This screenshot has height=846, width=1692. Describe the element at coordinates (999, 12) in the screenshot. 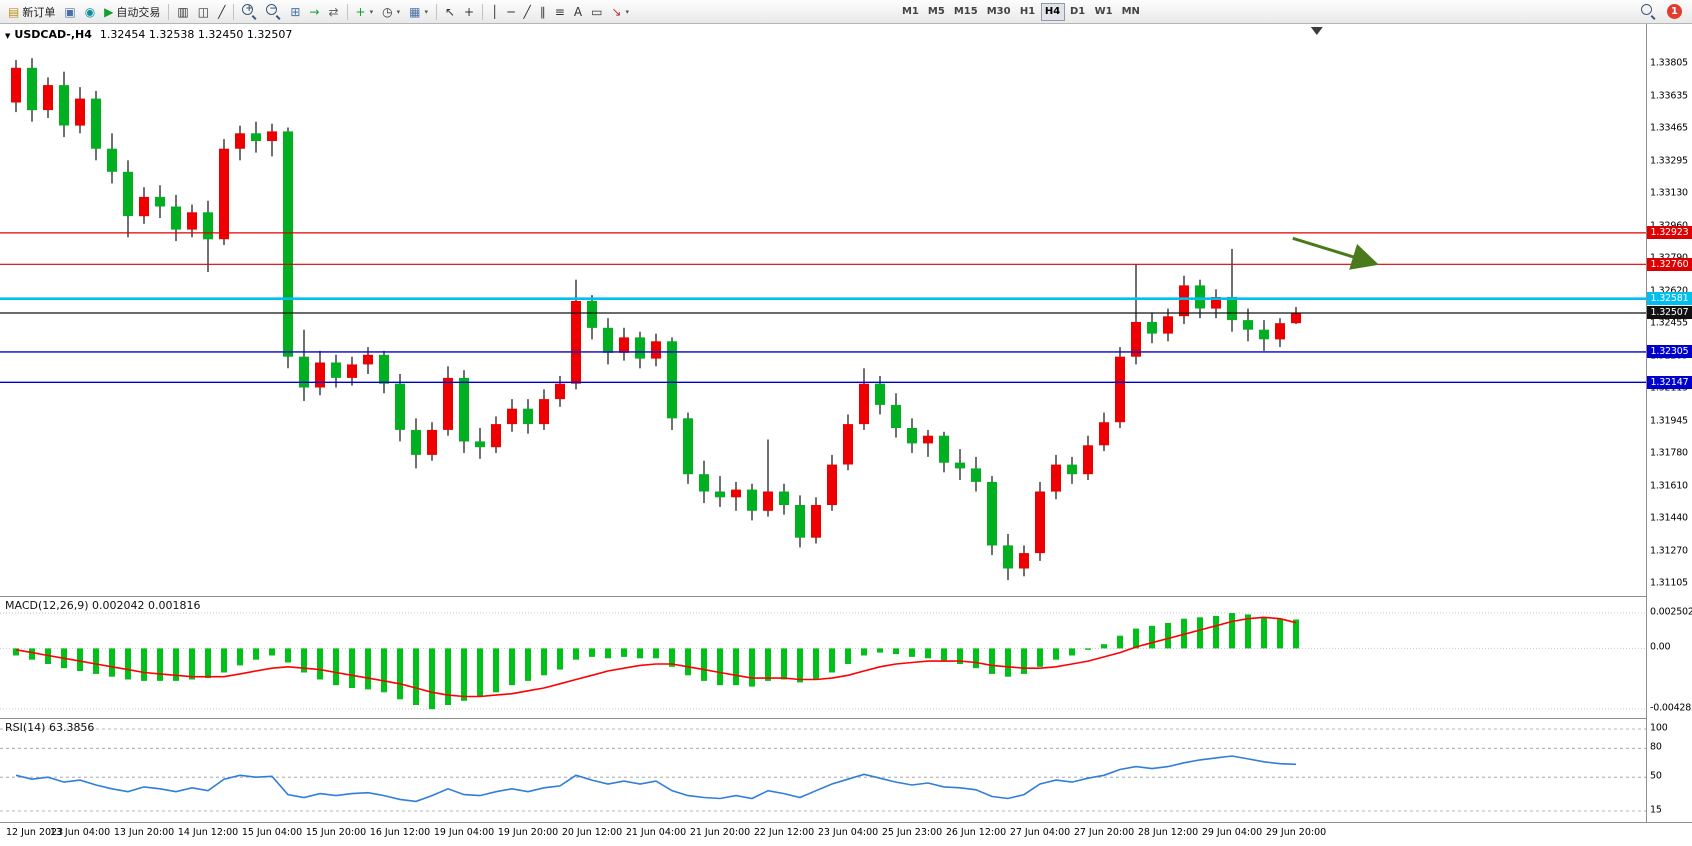

I see `timeframe-m30-button: M30` at that location.